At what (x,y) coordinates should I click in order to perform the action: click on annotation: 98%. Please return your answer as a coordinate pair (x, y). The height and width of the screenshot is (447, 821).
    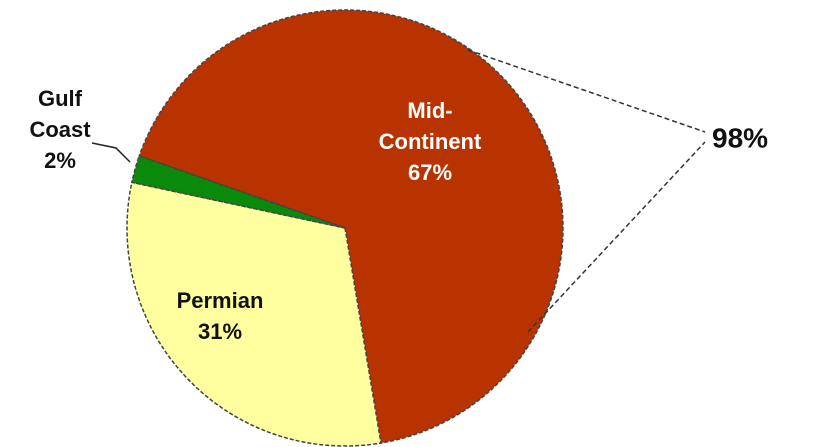
    Looking at the image, I should click on (740, 137).